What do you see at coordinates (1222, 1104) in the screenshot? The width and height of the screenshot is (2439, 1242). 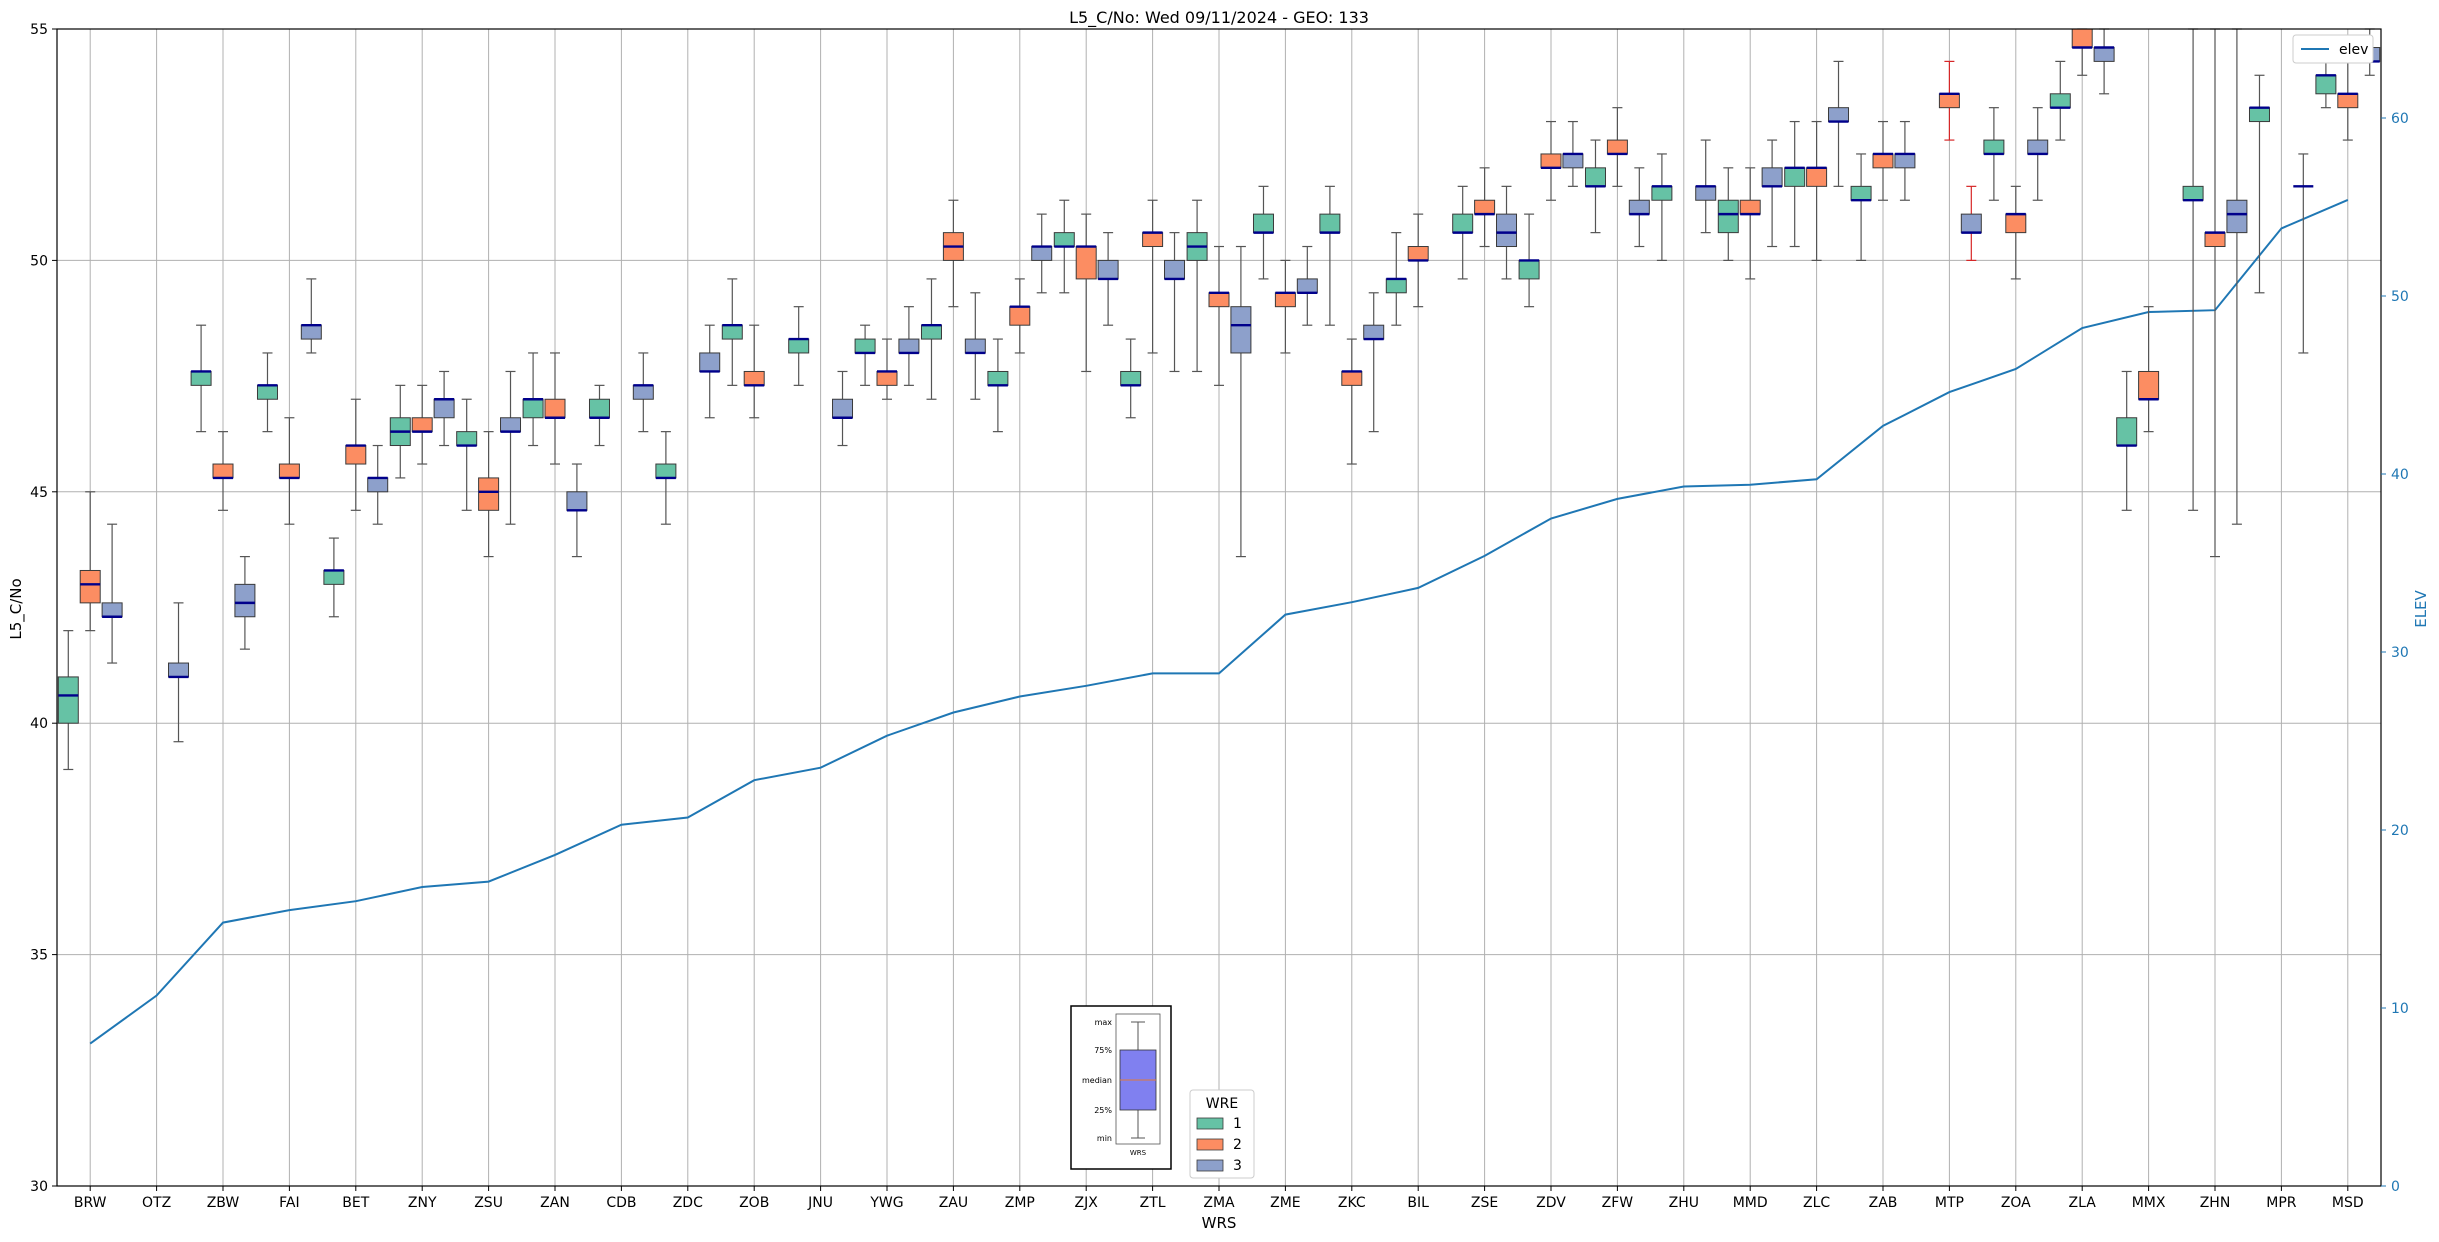 I see `legend-title: WRE` at bounding box center [1222, 1104].